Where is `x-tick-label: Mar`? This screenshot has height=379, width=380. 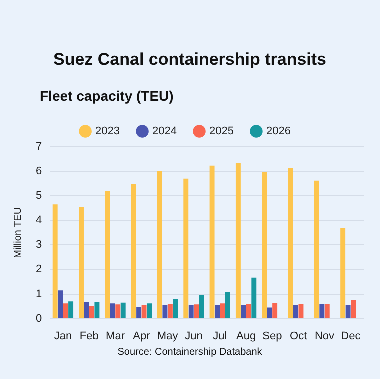
x-tick-label: Mar is located at coordinates (116, 336).